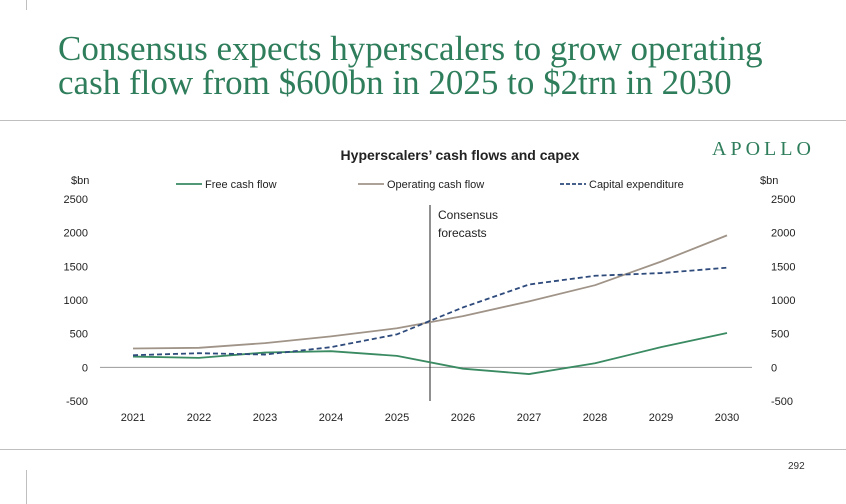 This screenshot has height=504, width=846. What do you see at coordinates (529, 418) in the screenshot?
I see `x-tick-label: 2027` at bounding box center [529, 418].